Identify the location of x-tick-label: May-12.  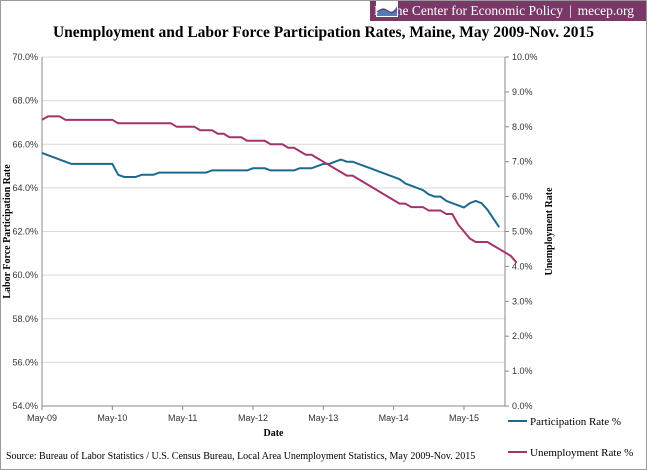
(253, 418).